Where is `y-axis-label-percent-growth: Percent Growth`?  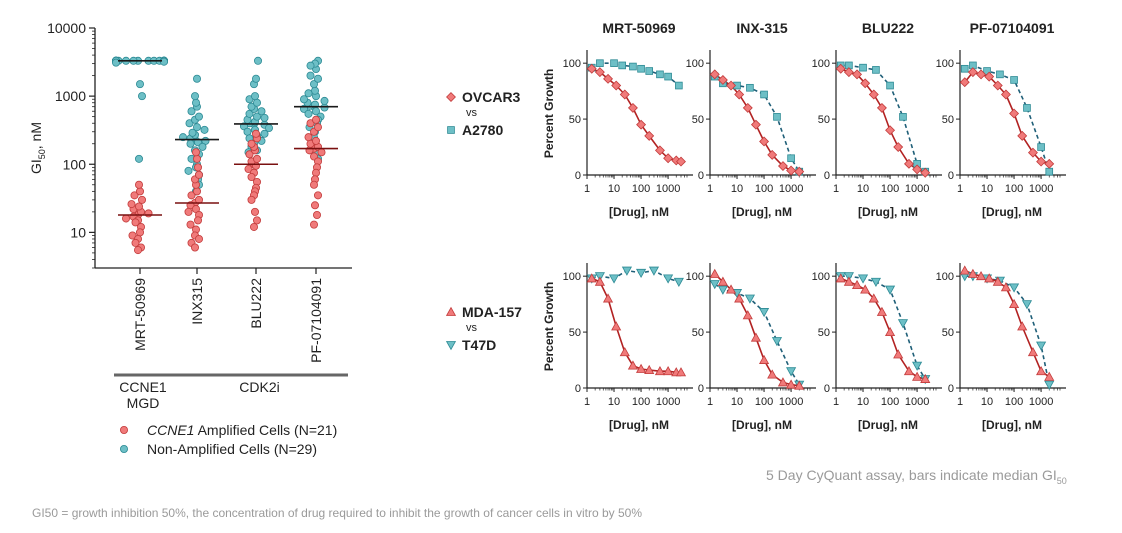 y-axis-label-percent-growth: Percent Growth is located at coordinates (549, 326).